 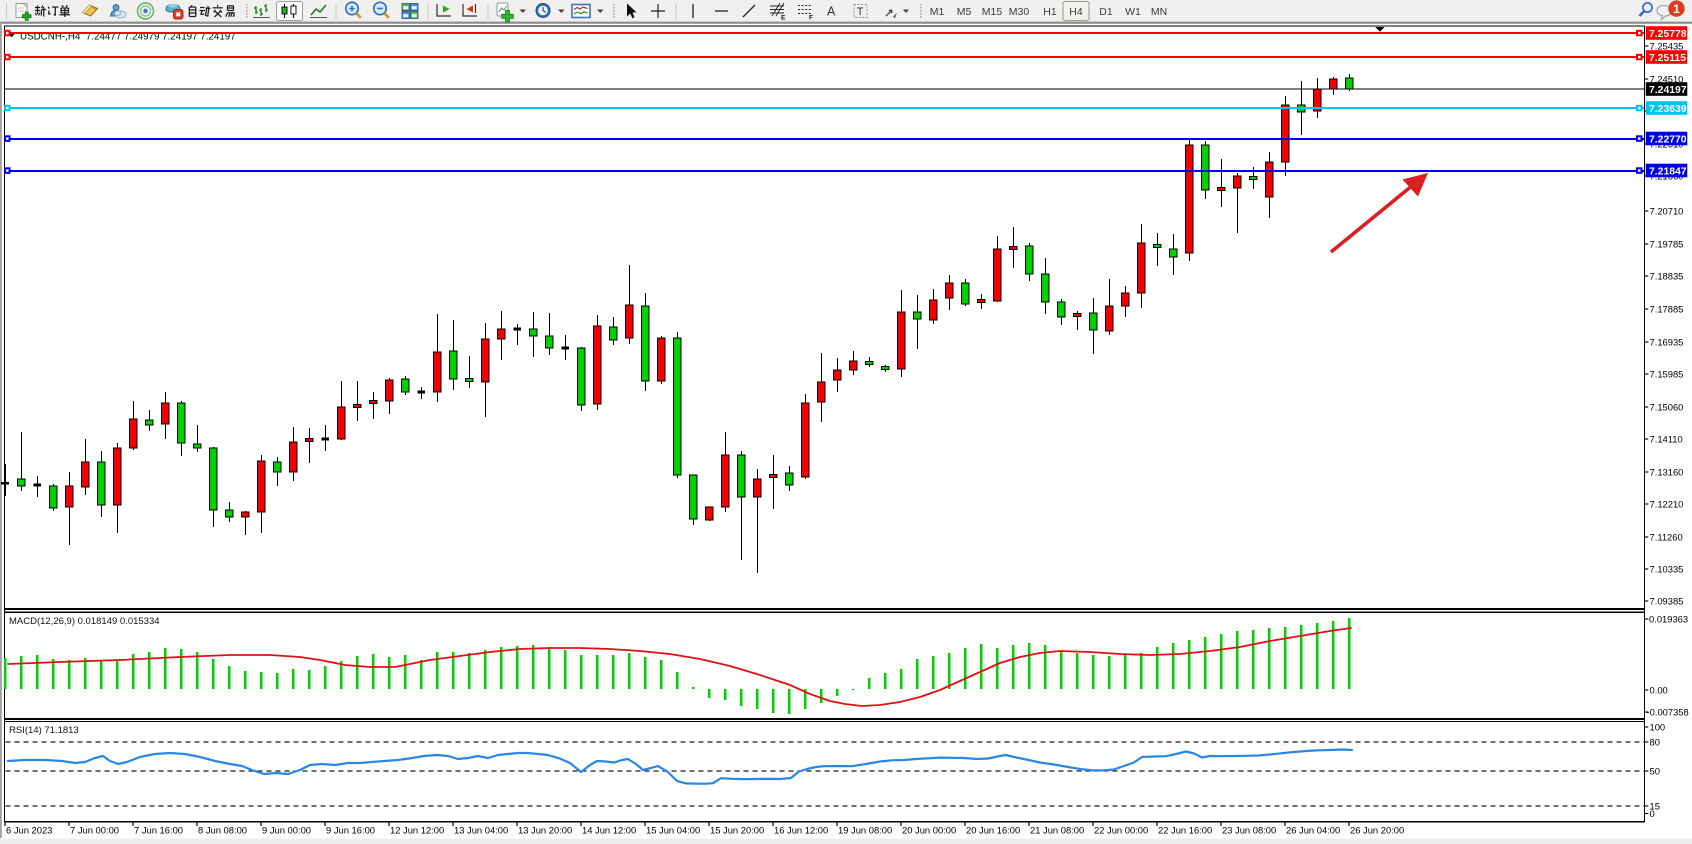 What do you see at coordinates (811, 18) in the screenshot?
I see `svg-text: F` at bounding box center [811, 18].